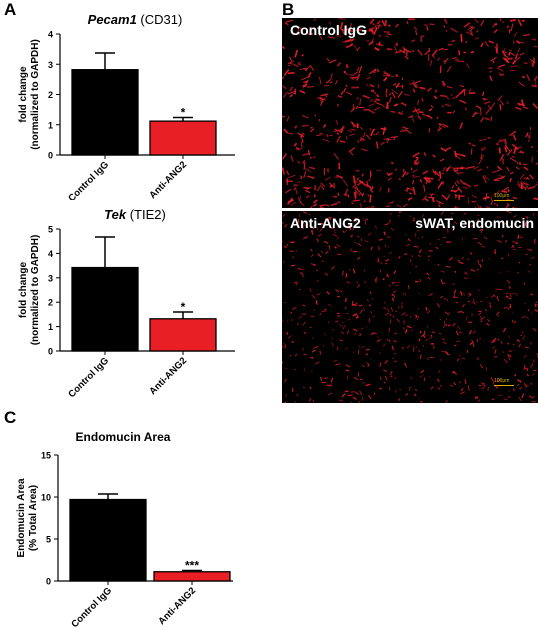  Describe the element at coordinates (33, 518) in the screenshot. I see `y-axis-label: (% Total Area)` at that location.